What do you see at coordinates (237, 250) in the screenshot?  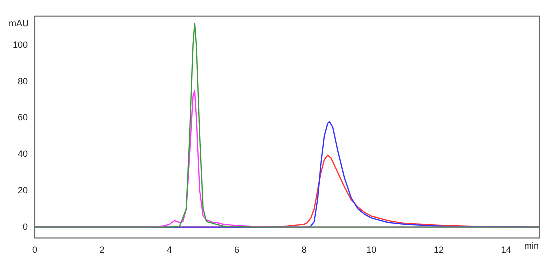 I see `x-tick-label: 6` at bounding box center [237, 250].